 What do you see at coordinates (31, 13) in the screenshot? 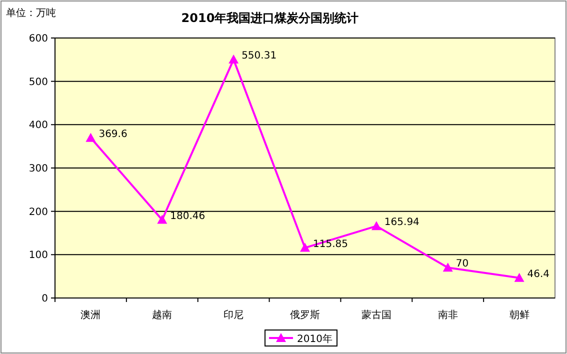
I see `y-axis-title: 单位：万吨` at bounding box center [31, 13].